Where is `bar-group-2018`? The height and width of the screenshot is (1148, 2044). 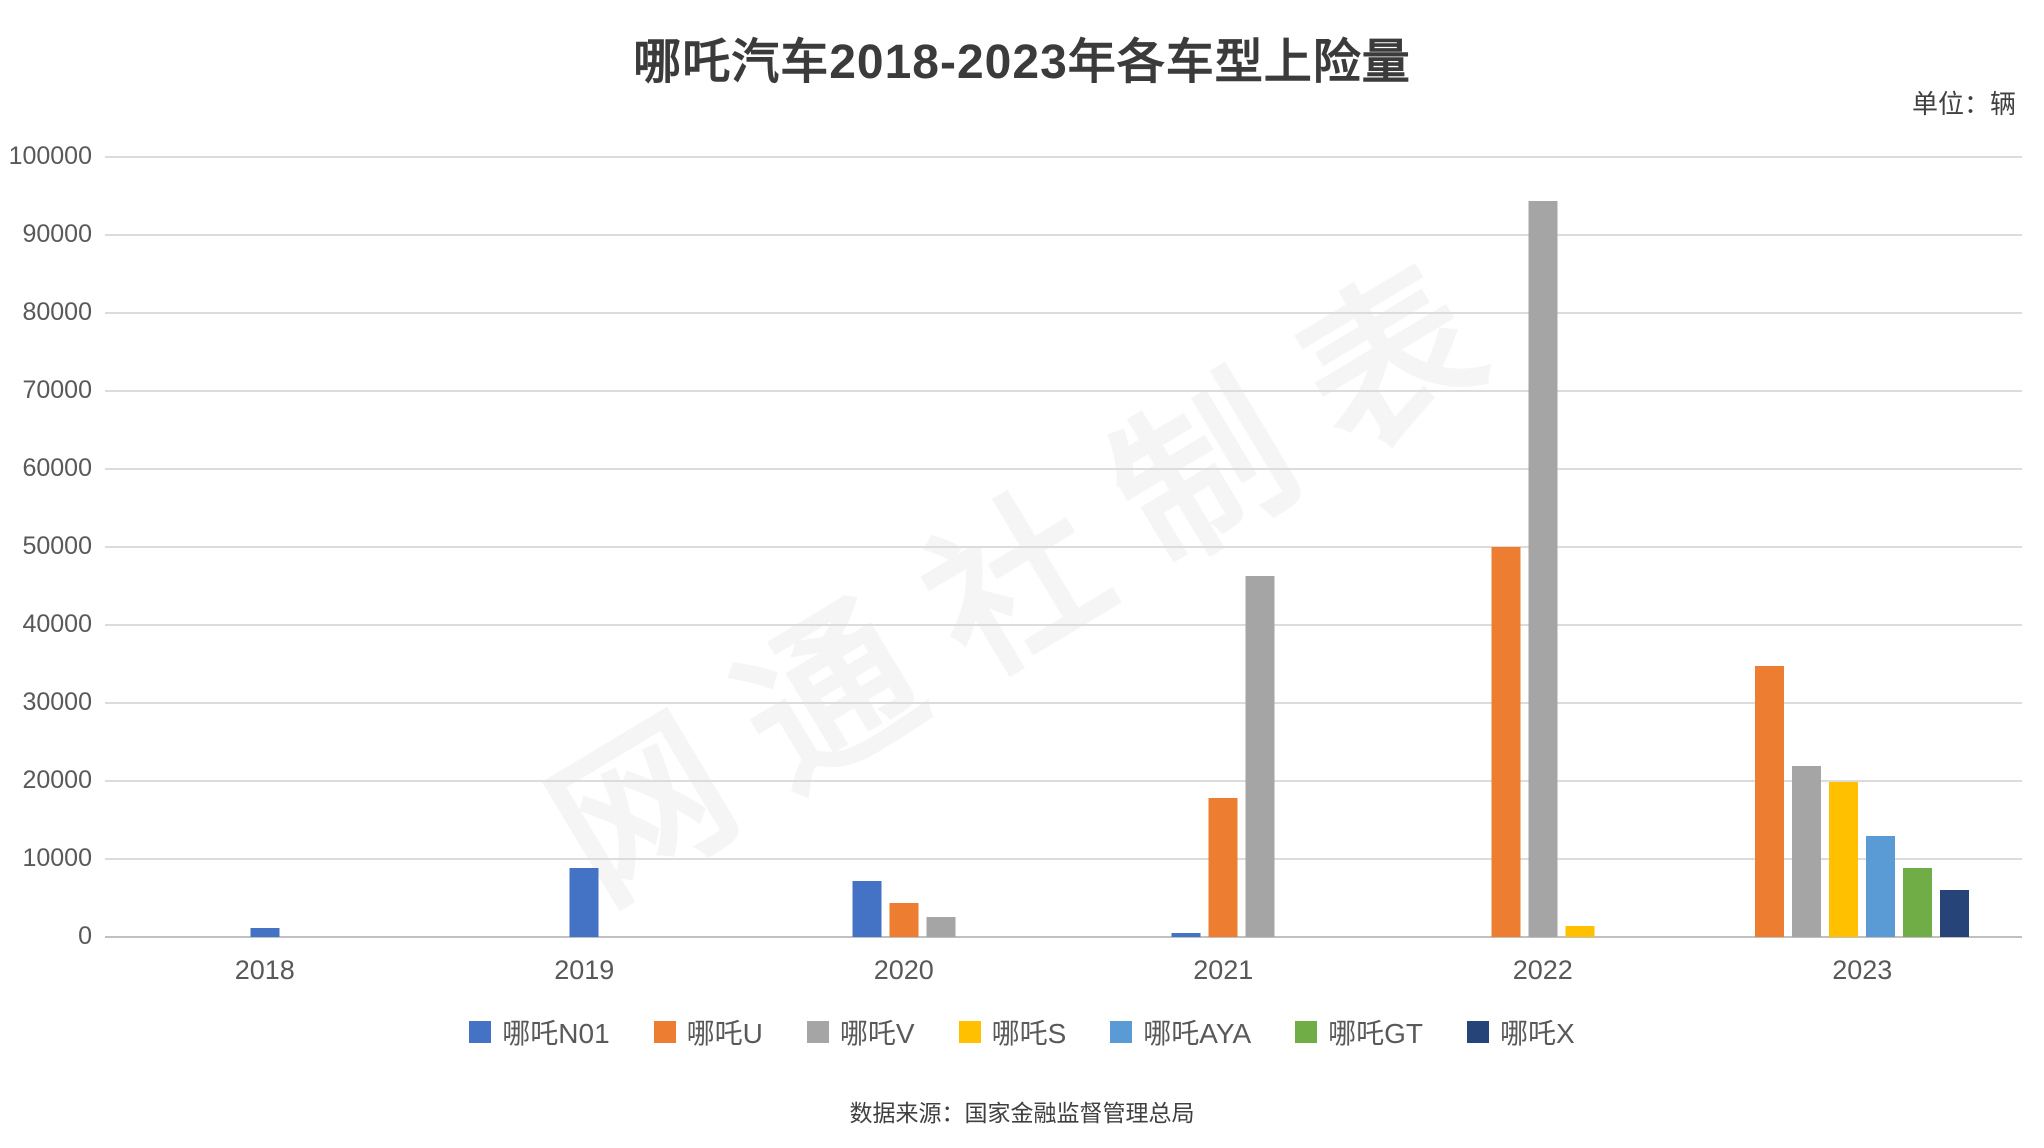
bar-group-2018 is located at coordinates (265, 932).